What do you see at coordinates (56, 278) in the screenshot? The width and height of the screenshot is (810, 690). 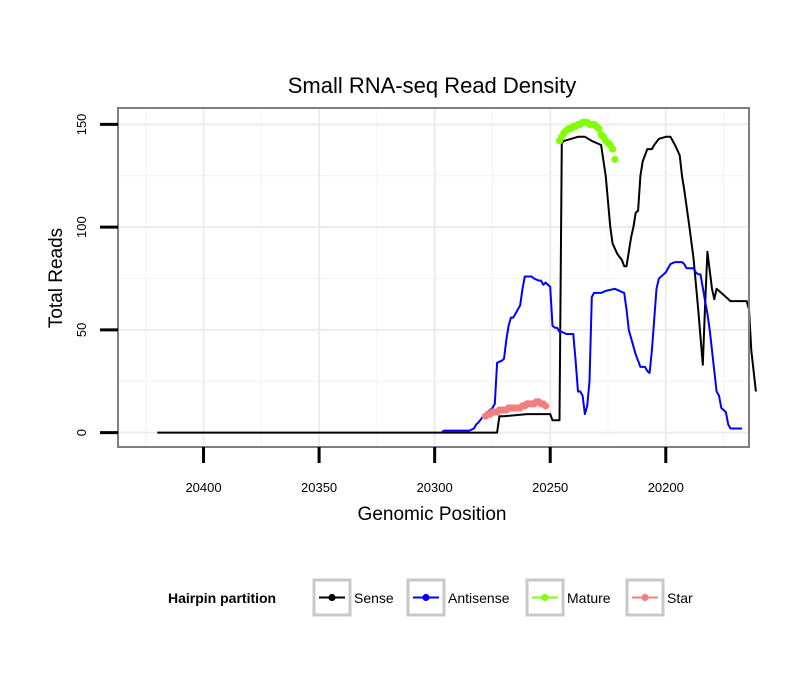 I see `y-axis-title: Total Reads` at bounding box center [56, 278].